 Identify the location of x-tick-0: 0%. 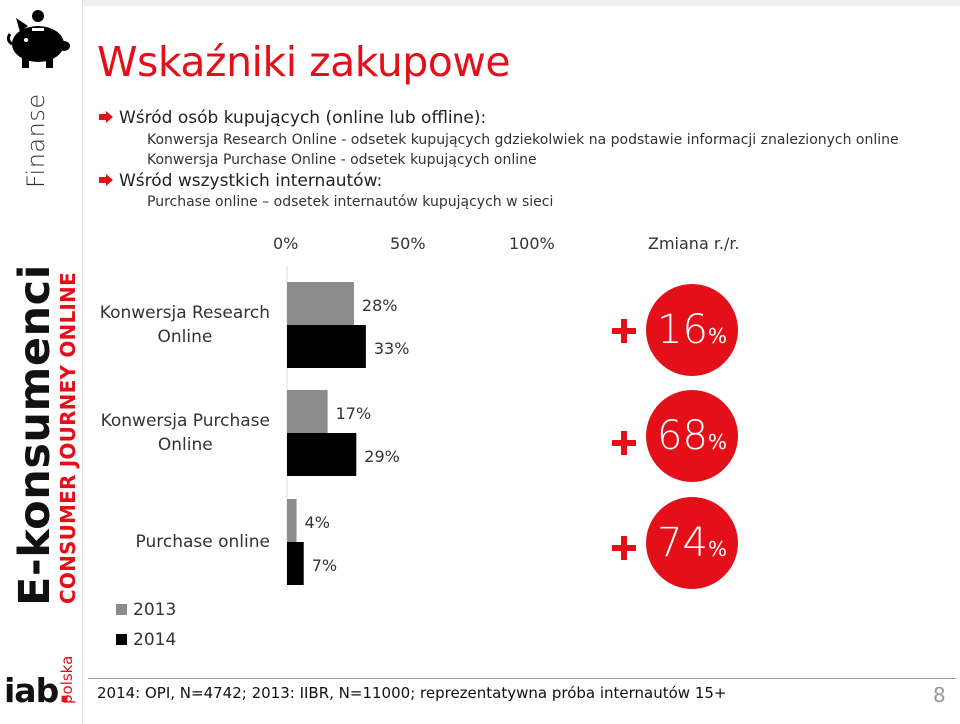
(286, 243).